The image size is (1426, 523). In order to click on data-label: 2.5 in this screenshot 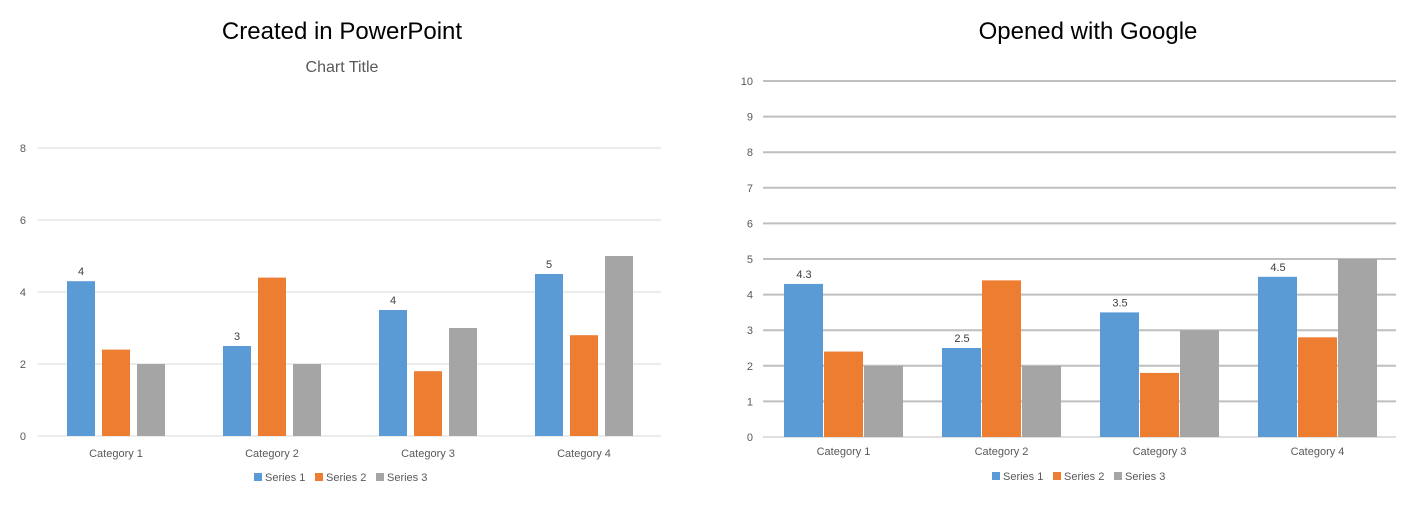, I will do `click(961, 339)`.